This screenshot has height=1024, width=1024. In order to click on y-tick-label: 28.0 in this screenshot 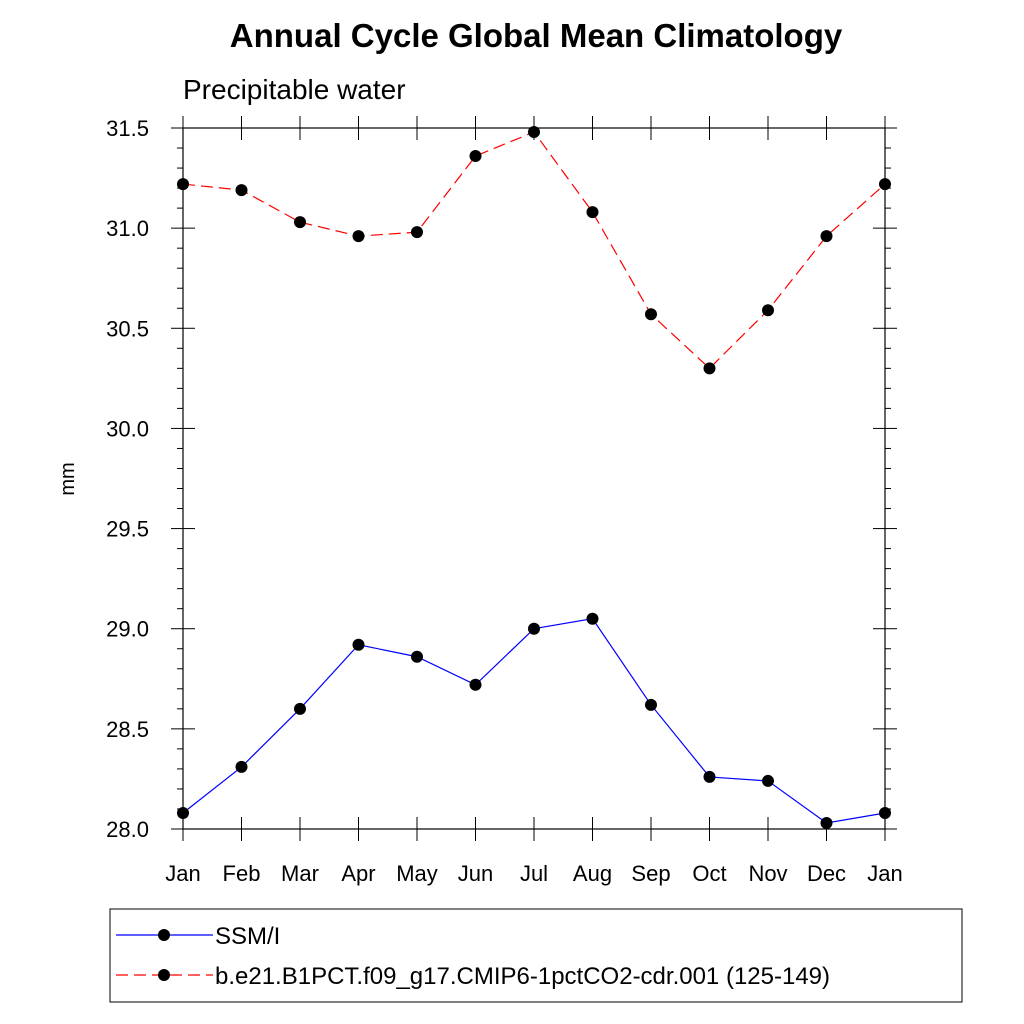, I will do `click(127, 829)`.